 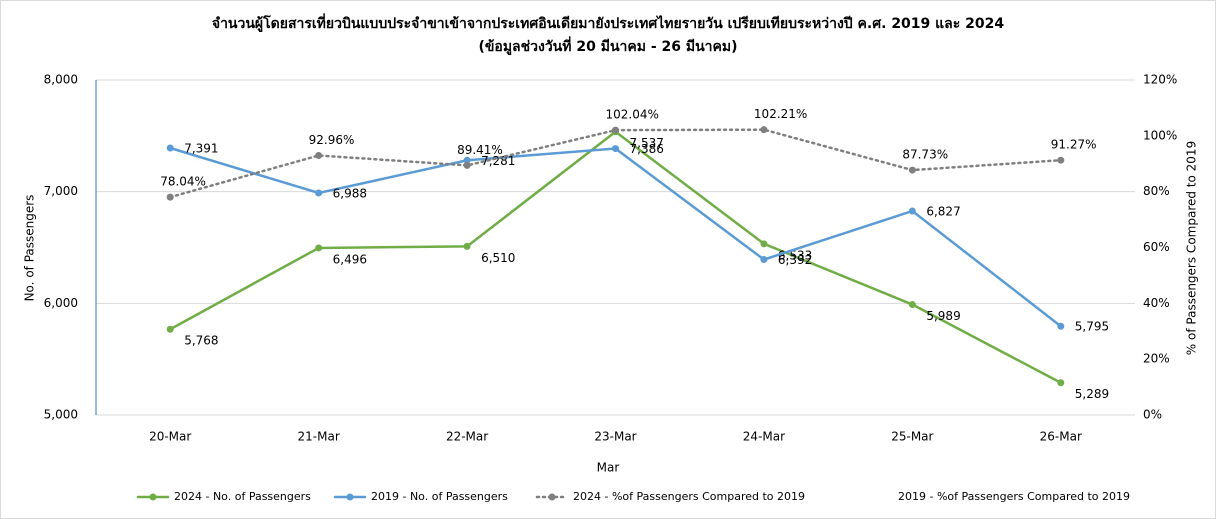 I want to click on y2-tick-label: 60%, so click(x=1156, y=247).